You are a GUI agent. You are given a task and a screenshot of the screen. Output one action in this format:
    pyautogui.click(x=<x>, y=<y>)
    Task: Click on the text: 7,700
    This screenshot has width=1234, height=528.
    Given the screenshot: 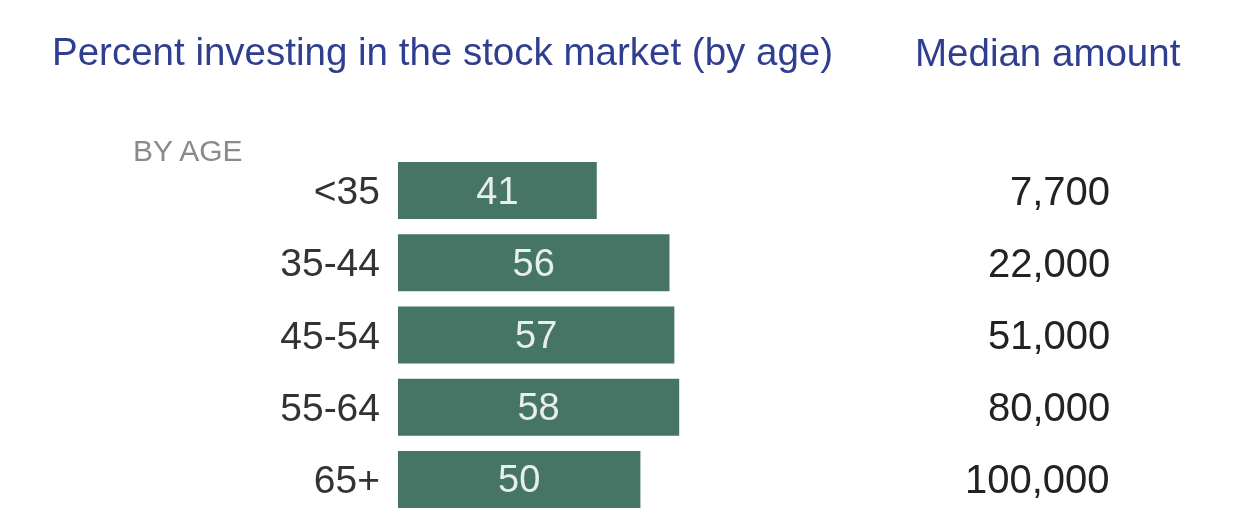 What is the action you would take?
    pyautogui.click(x=1060, y=191)
    